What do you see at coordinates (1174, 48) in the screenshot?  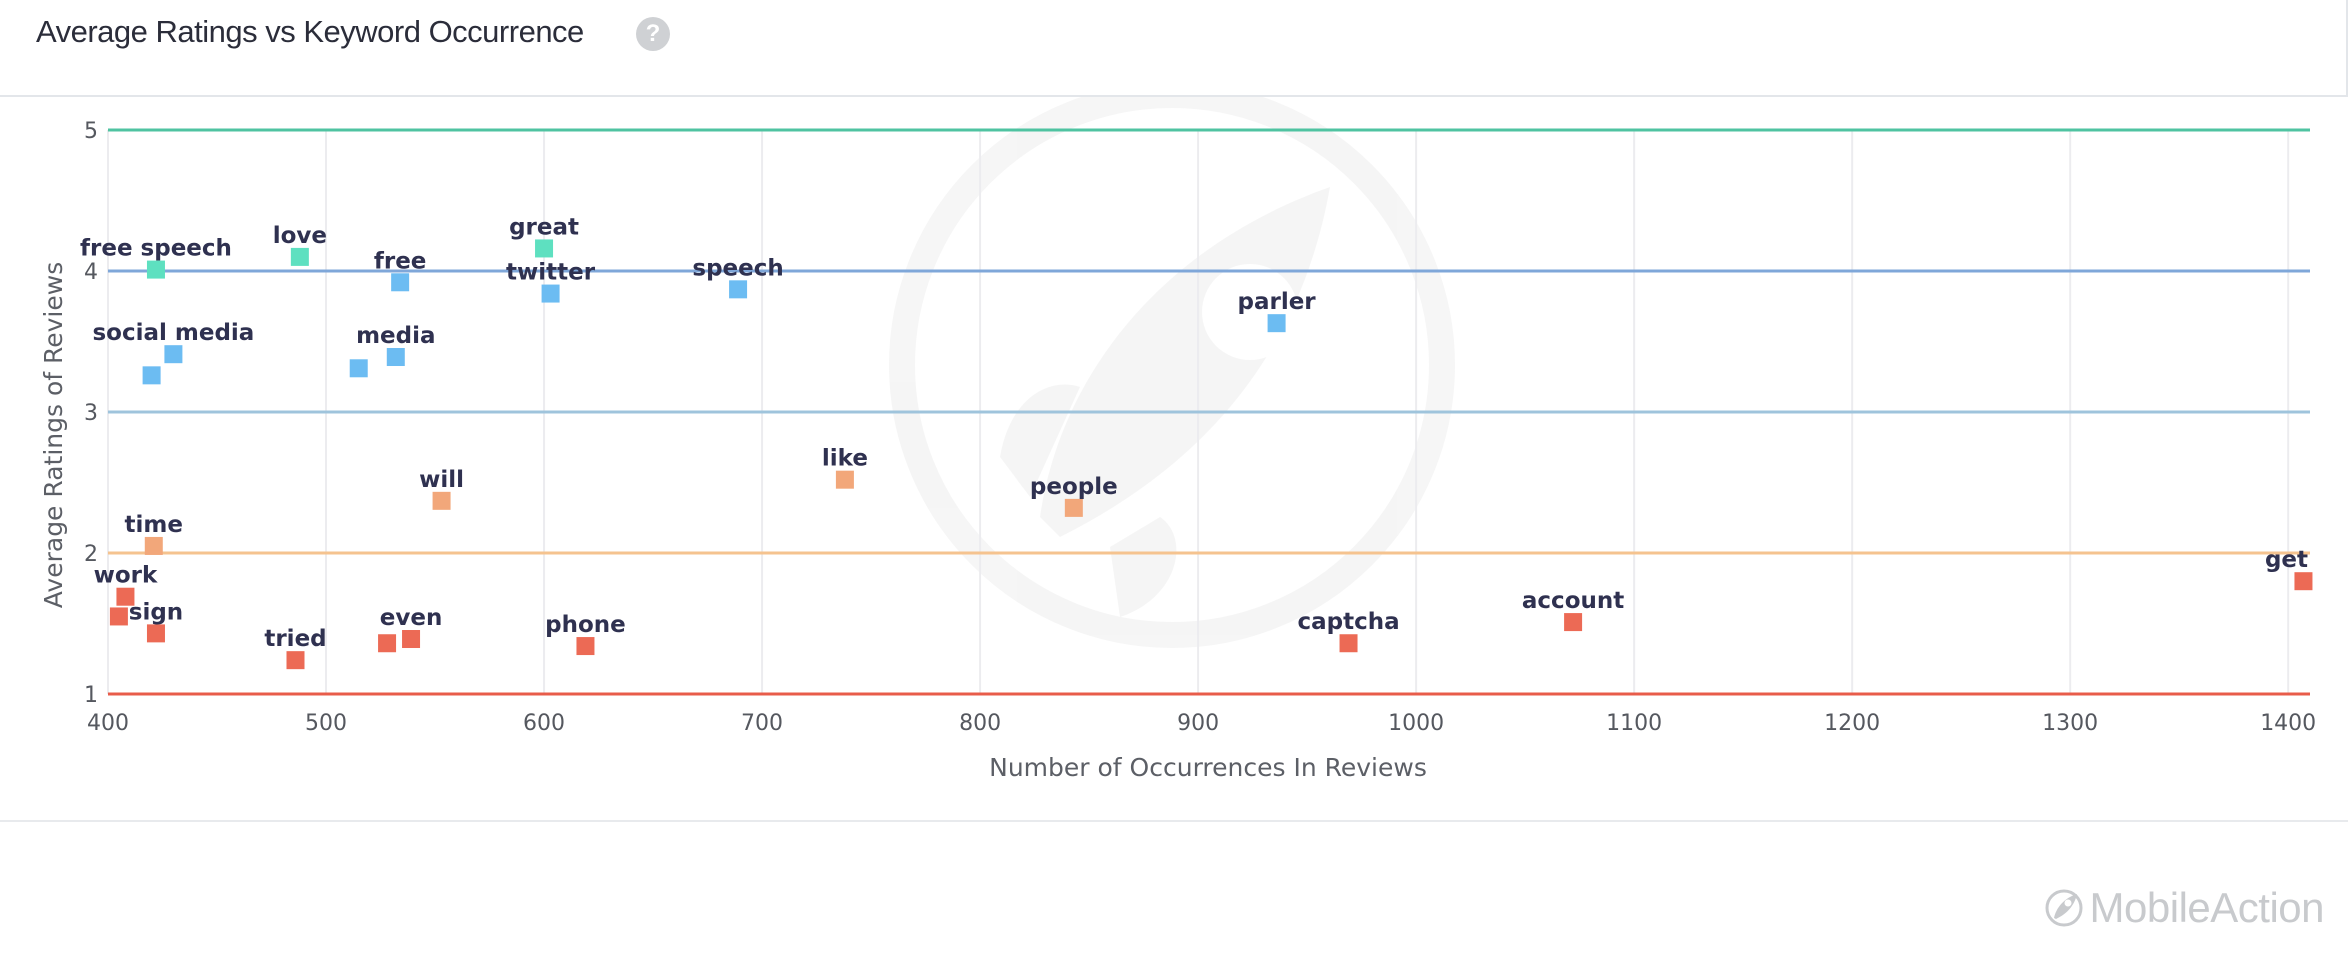 I see `chart-header: Average Ratings vs Keyword Occurrence ?` at bounding box center [1174, 48].